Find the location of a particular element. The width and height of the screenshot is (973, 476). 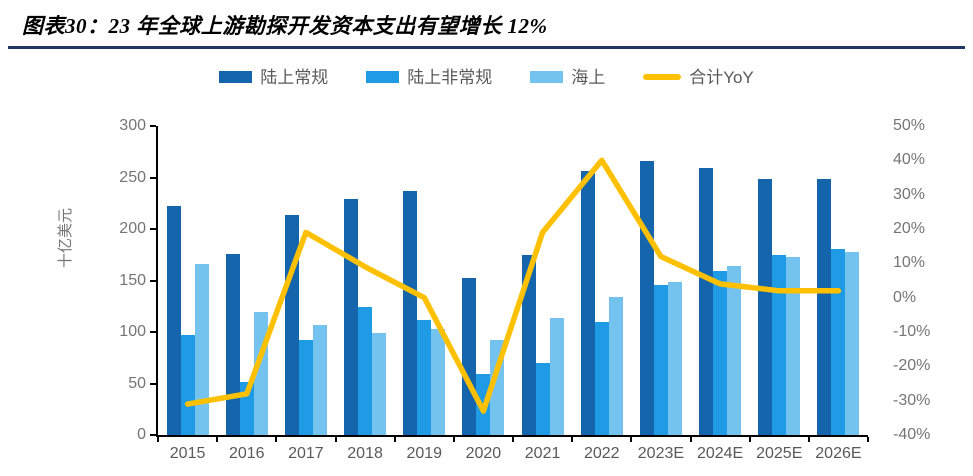

bar-海上-2025E is located at coordinates (793, 345).